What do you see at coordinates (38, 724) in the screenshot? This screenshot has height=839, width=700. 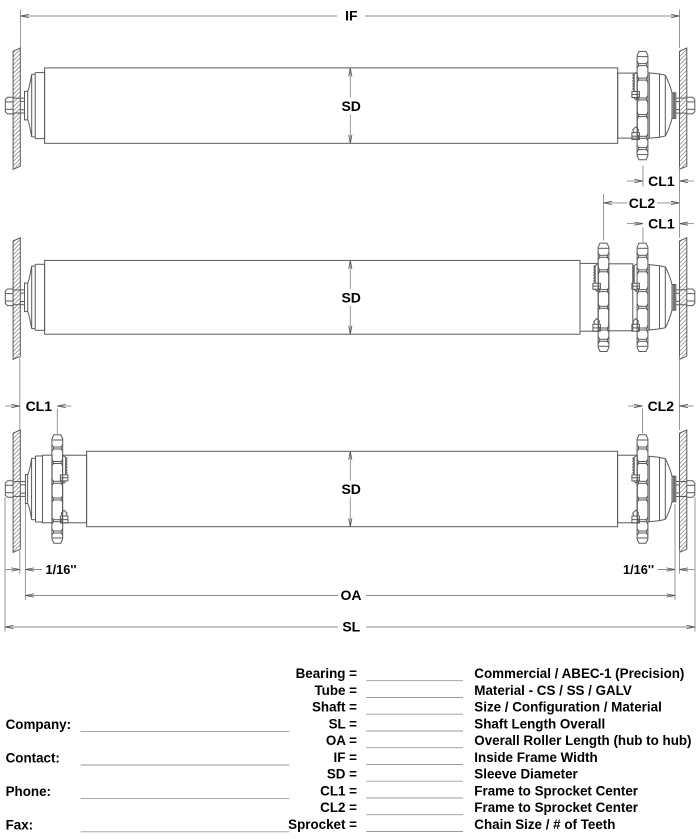 I see `svg-text: Company:` at bounding box center [38, 724].